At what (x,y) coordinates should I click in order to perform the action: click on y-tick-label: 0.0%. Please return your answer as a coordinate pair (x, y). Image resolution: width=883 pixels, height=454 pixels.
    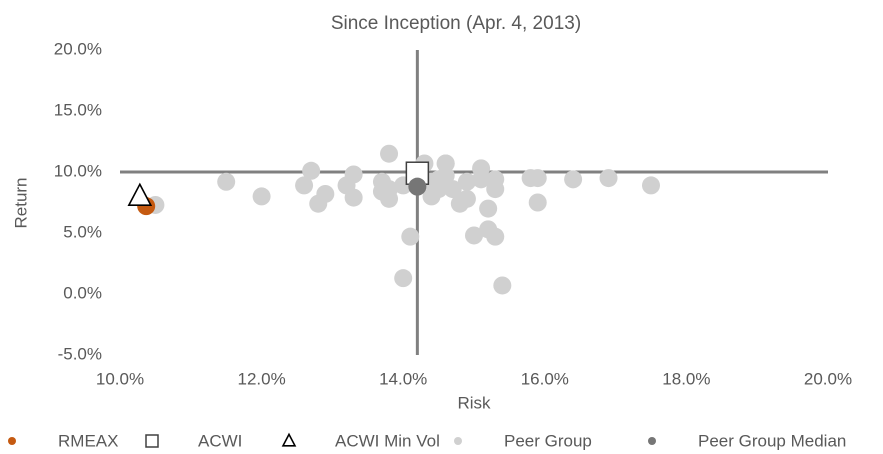
    Looking at the image, I should click on (82, 292).